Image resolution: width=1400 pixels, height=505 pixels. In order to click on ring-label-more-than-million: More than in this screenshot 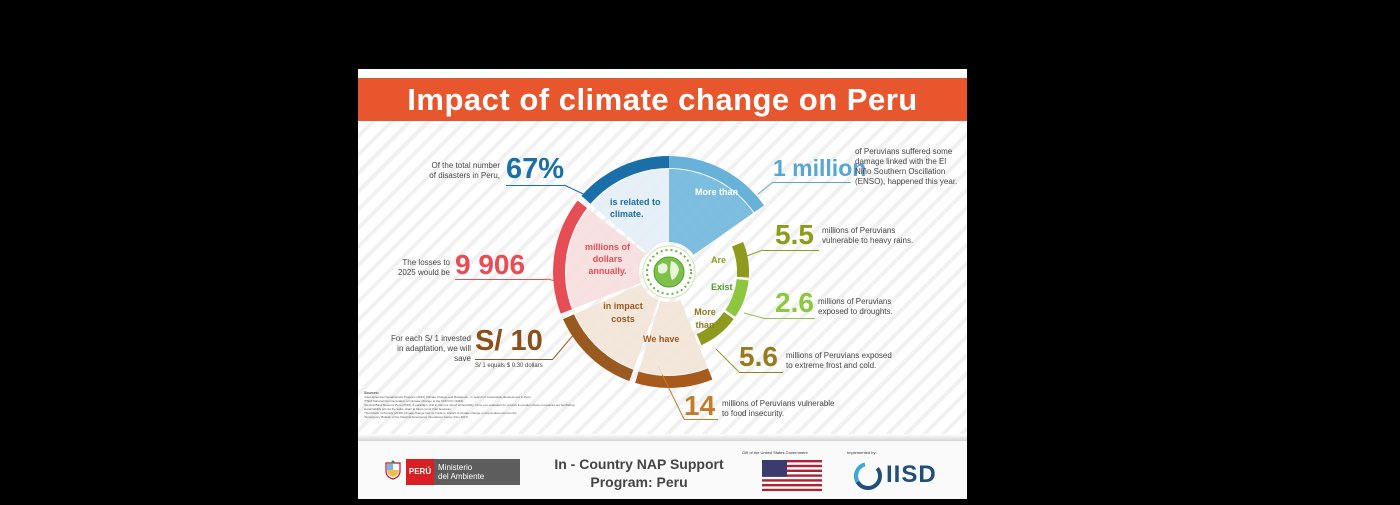, I will do `click(717, 192)`.